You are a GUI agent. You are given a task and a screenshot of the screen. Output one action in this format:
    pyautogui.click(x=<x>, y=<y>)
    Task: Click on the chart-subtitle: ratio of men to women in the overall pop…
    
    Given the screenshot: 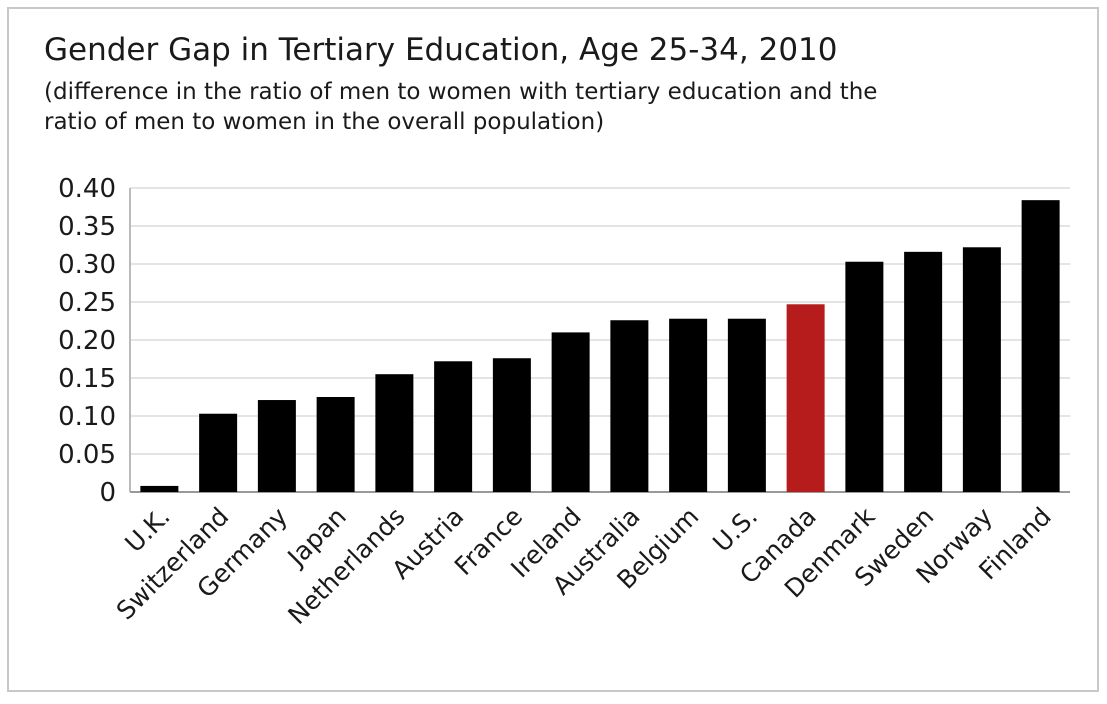 What is the action you would take?
    pyautogui.click(x=324, y=122)
    